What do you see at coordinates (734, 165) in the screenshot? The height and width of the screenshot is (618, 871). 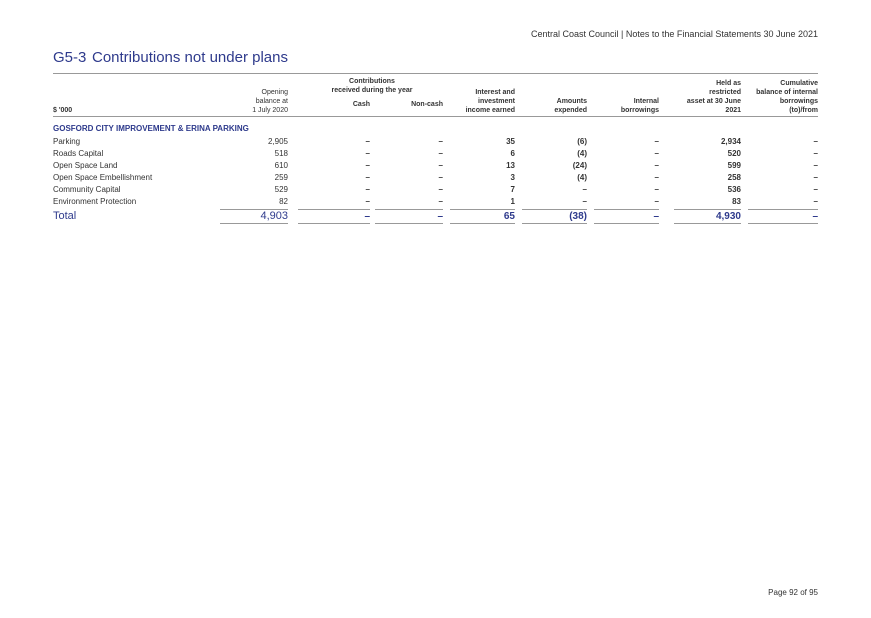 I see `cell: 599` at bounding box center [734, 165].